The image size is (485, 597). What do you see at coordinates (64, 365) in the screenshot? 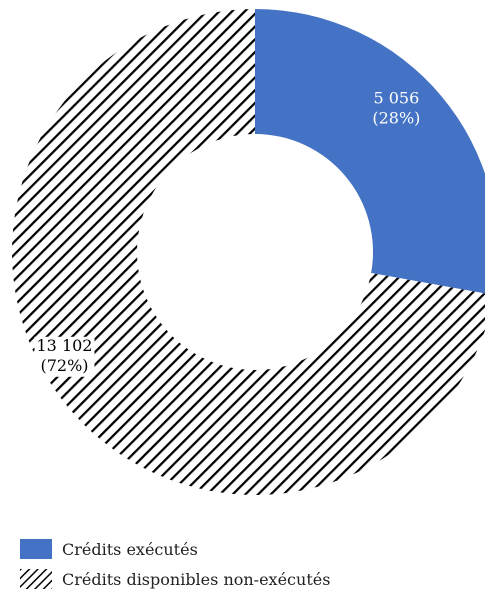
I see `label-available-percent: (72%)` at bounding box center [64, 365].